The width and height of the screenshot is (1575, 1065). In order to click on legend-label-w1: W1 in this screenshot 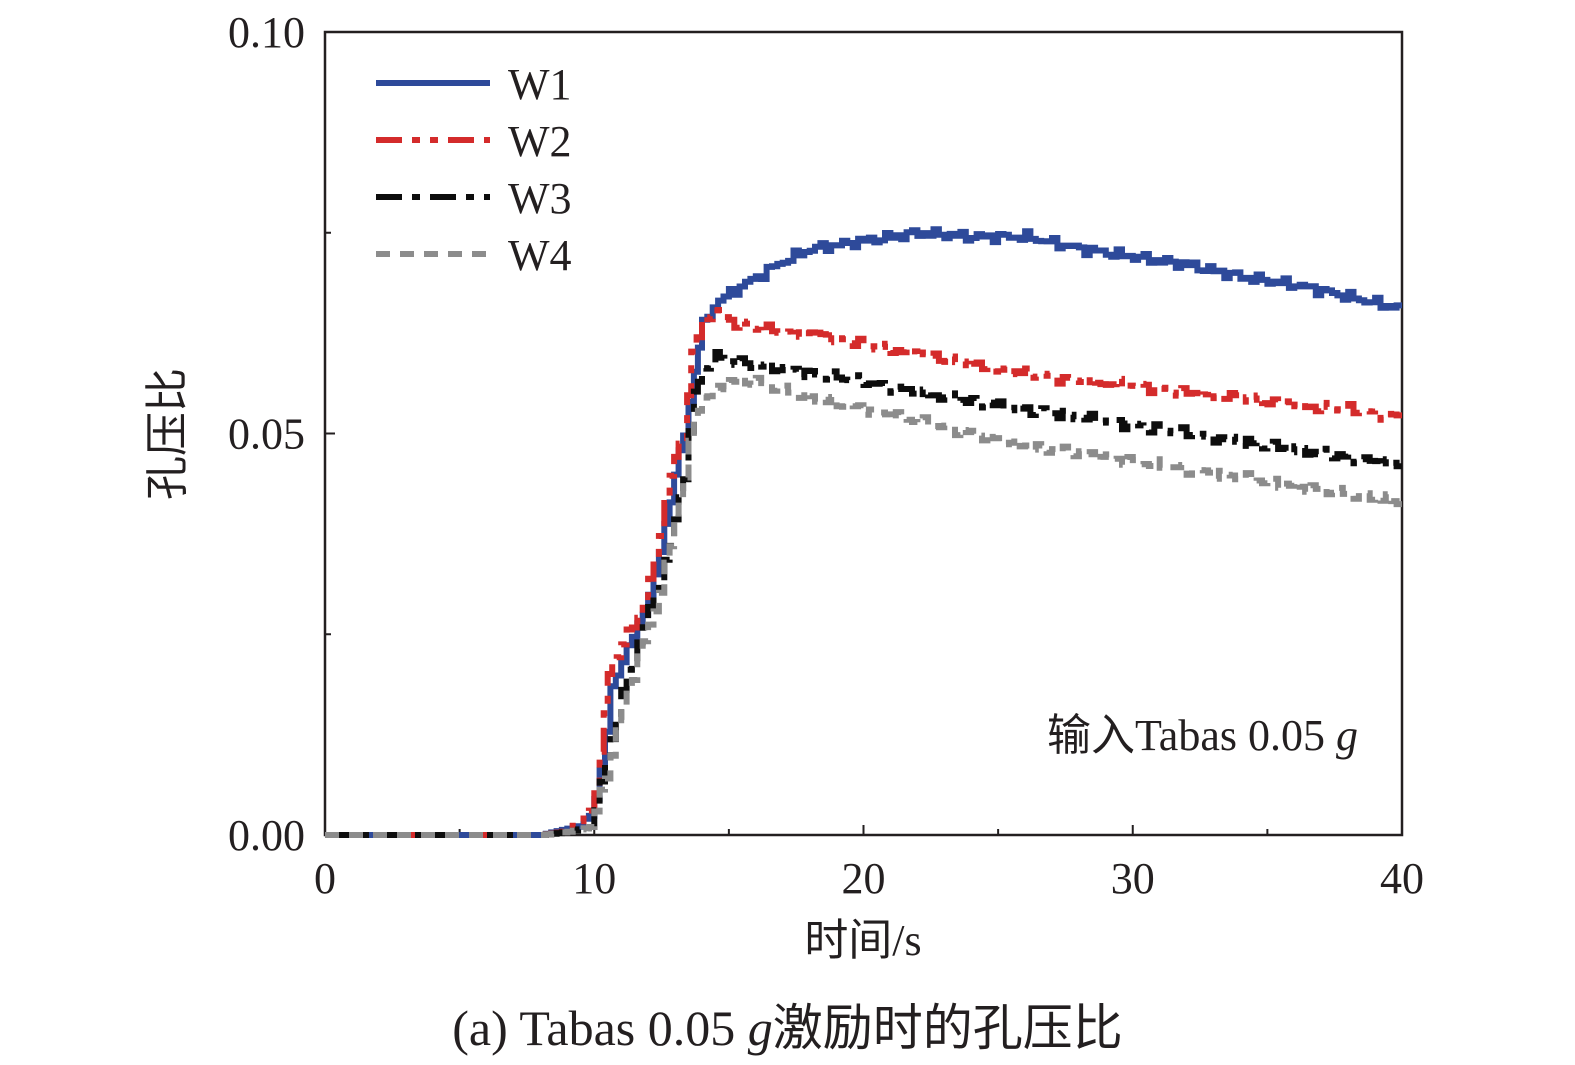, I will do `click(540, 84)`.